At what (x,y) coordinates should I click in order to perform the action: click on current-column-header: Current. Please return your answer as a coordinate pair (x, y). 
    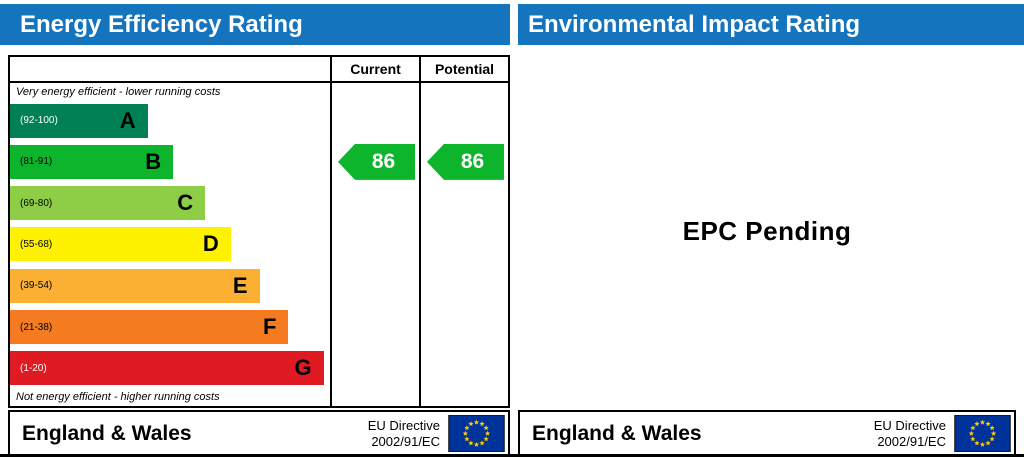
    Looking at the image, I should click on (374, 70).